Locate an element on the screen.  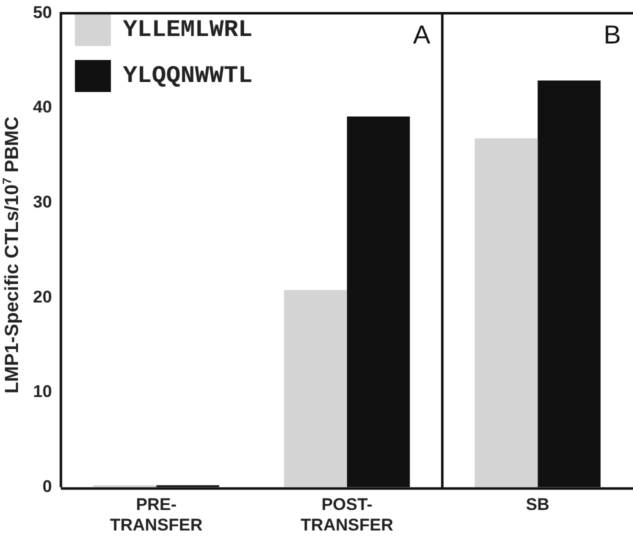
annotation: B is located at coordinates (612, 34).